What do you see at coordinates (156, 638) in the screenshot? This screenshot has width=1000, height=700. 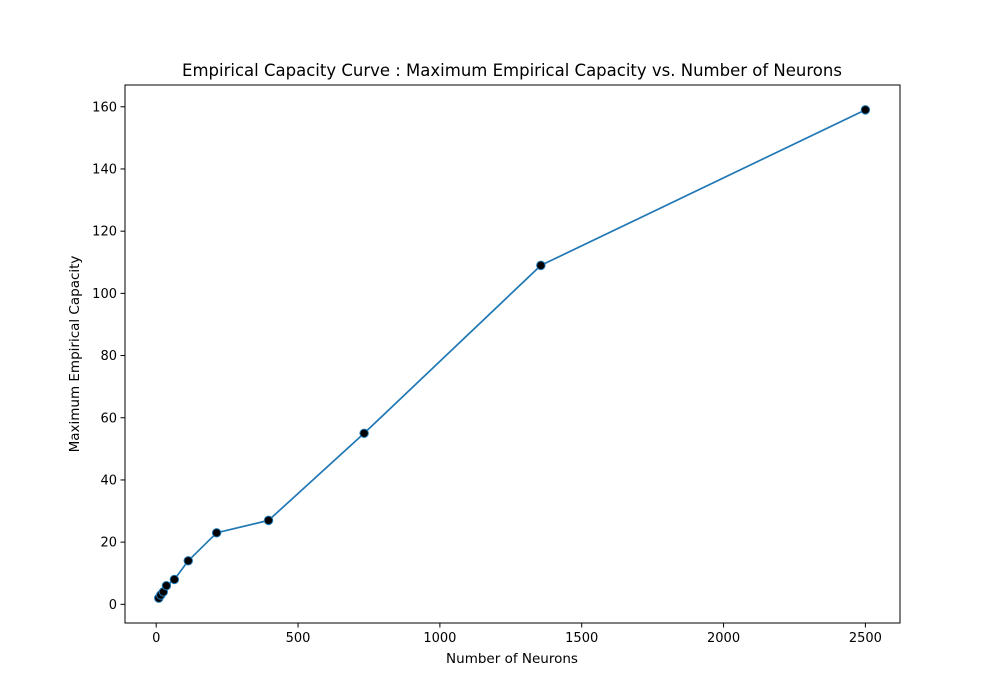 I see `x-tick-label: 0` at bounding box center [156, 638].